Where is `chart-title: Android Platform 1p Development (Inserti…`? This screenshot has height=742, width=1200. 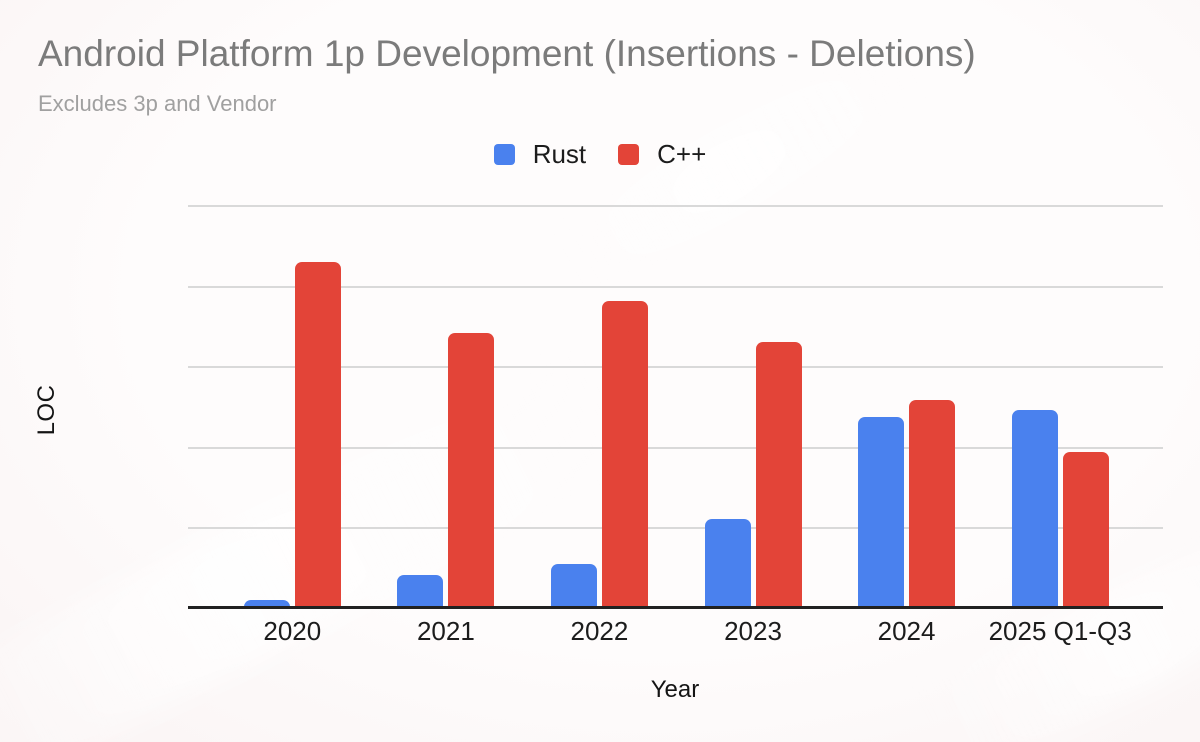 chart-title: Android Platform 1p Development (Inserti… is located at coordinates (507, 53).